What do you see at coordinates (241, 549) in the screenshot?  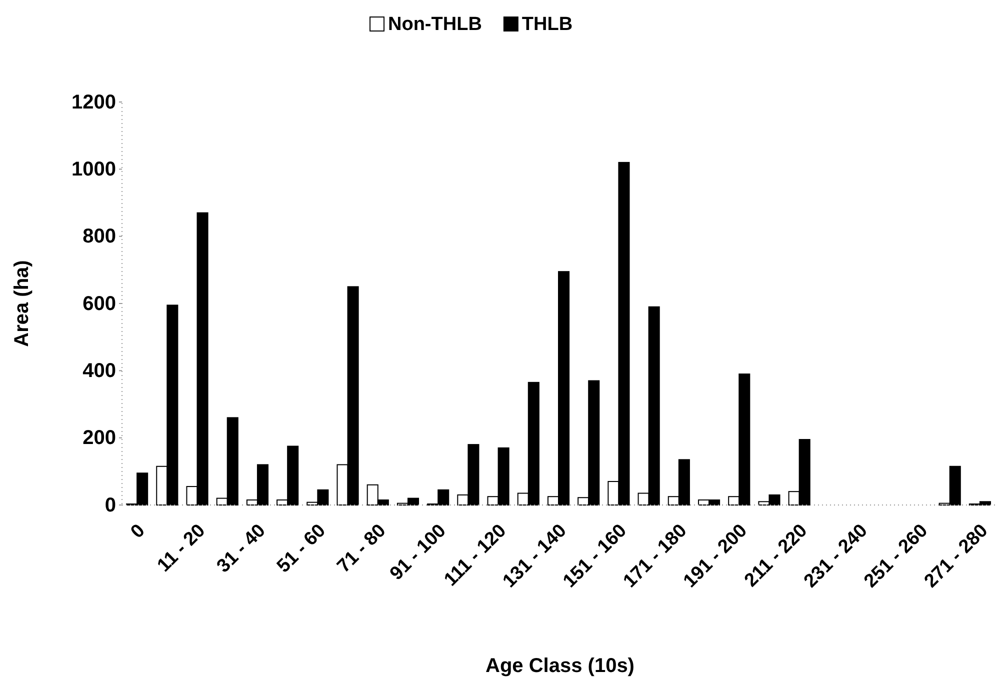 I see `x-tick-label: 31 - 40` at bounding box center [241, 549].